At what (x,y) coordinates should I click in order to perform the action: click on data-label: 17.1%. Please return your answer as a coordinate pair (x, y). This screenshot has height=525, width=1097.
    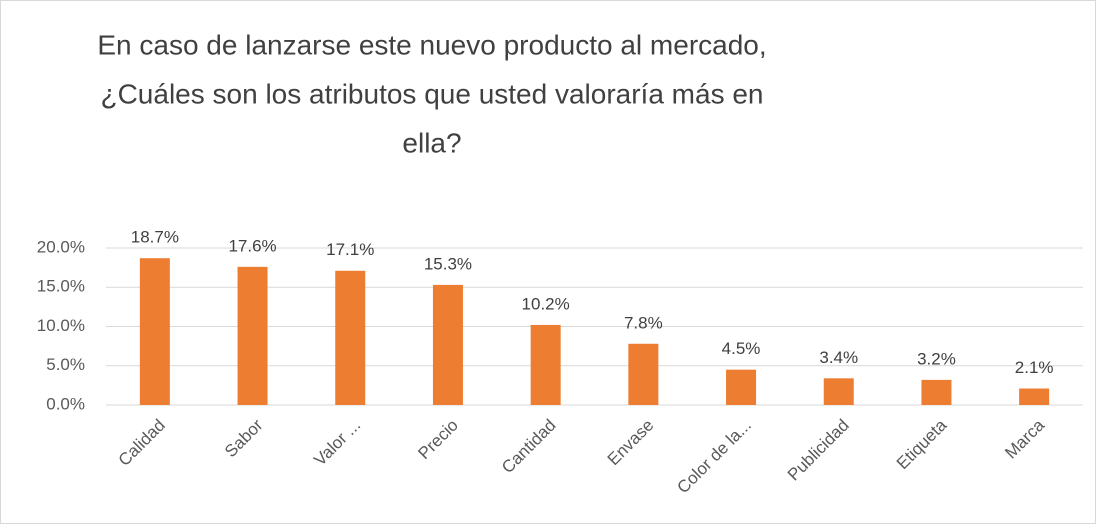
    Looking at the image, I should click on (350, 249).